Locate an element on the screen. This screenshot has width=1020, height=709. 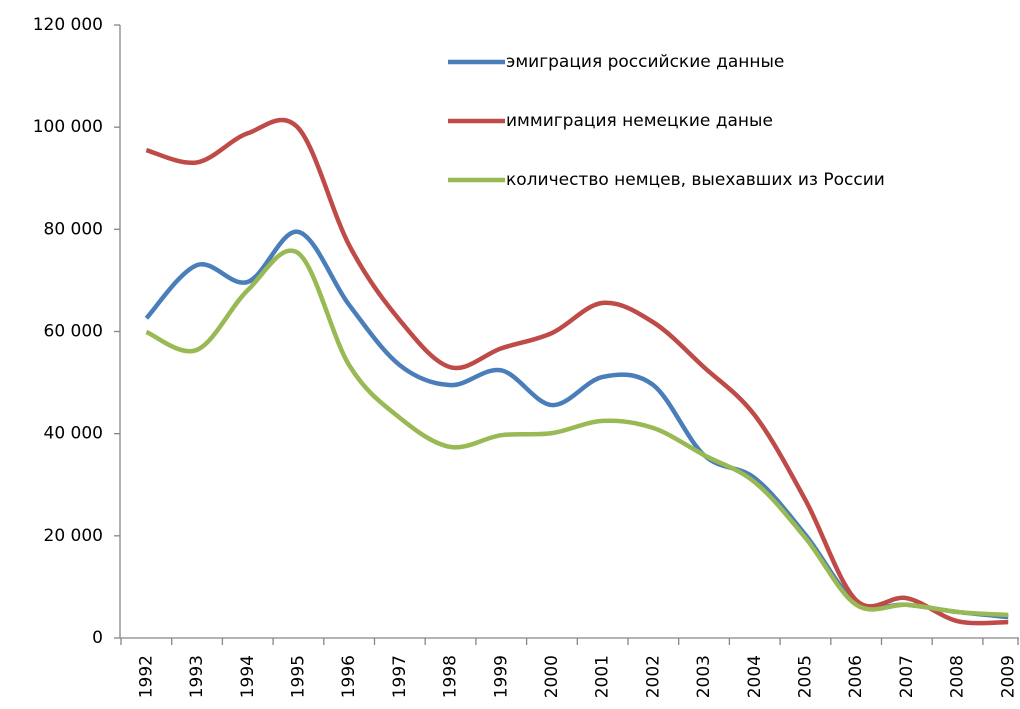
x-tick-label: 2001 is located at coordinates (603, 676).